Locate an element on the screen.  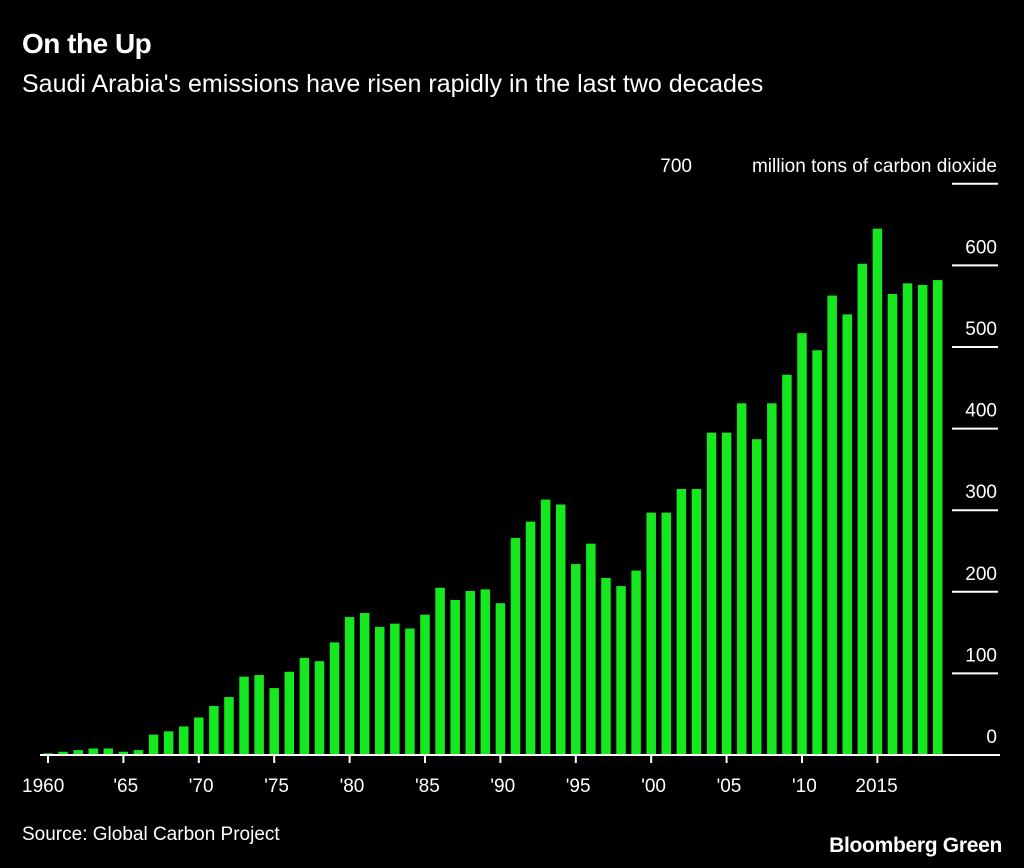
chart-title: On the Up is located at coordinates (87, 43).